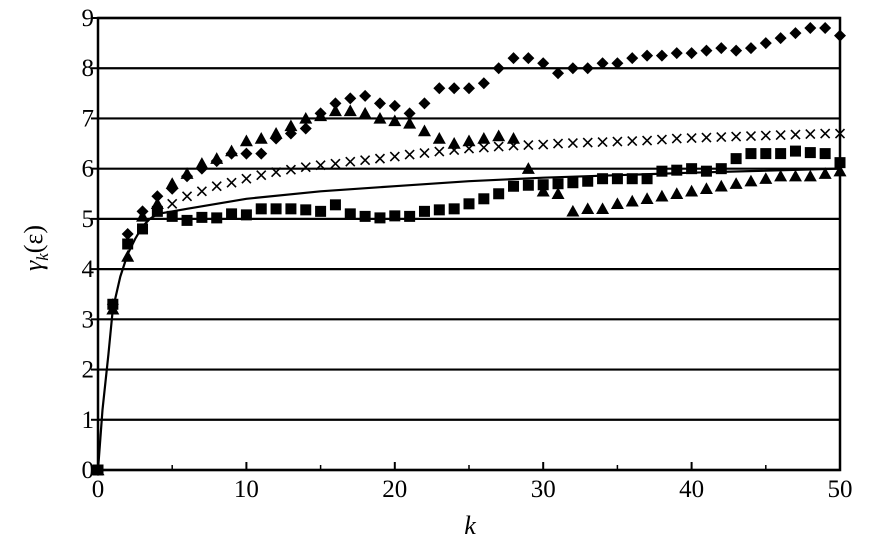 Image resolution: width=885 pixels, height=547 pixels. What do you see at coordinates (88, 420) in the screenshot?
I see `y-tick-label-1: 1` at bounding box center [88, 420].